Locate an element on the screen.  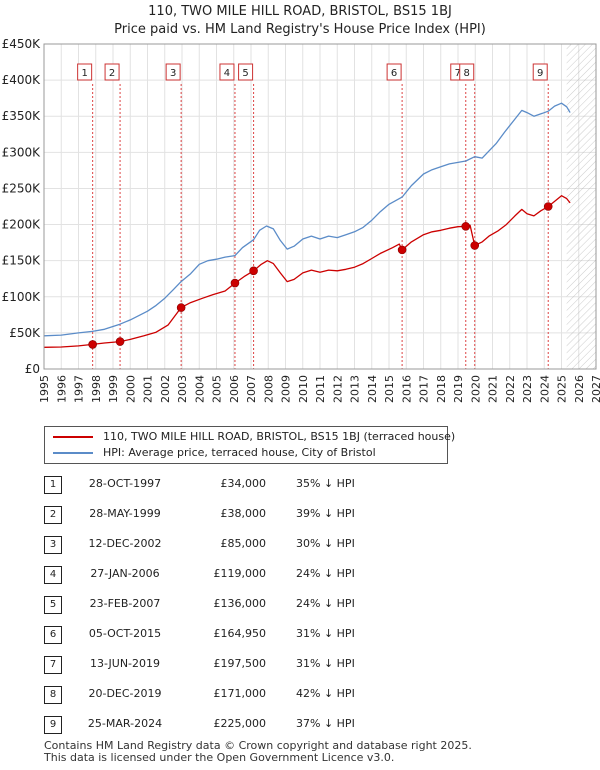
y-tick-label: £200K is located at coordinates (22, 225).